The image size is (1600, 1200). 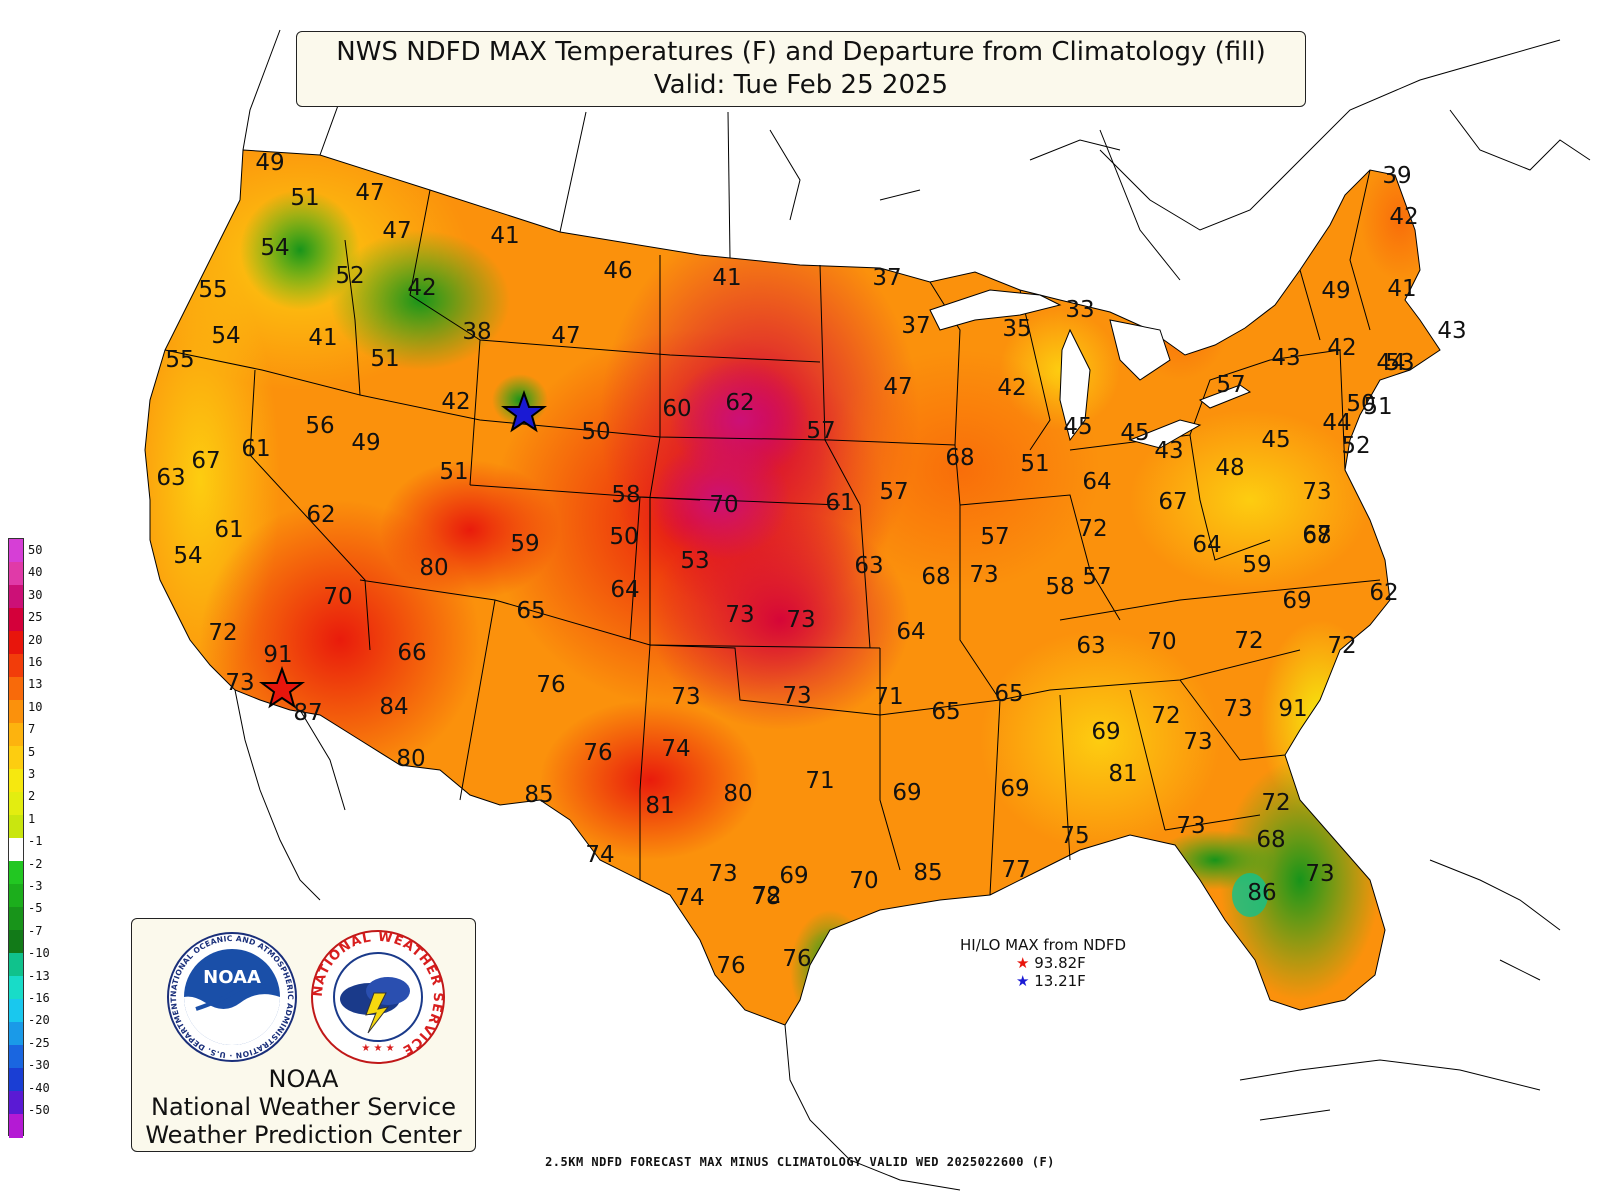 I want to click on temperature-label: 76, so click(x=796, y=959).